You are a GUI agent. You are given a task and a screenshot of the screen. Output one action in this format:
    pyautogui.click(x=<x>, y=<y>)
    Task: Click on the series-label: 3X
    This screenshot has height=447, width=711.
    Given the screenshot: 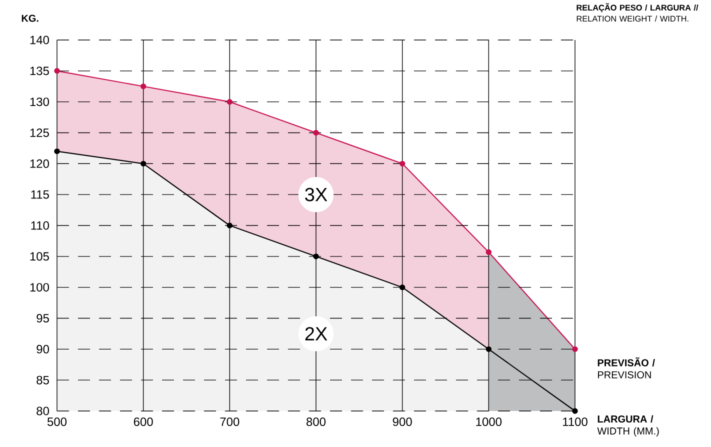 What is the action you would take?
    pyautogui.click(x=316, y=195)
    